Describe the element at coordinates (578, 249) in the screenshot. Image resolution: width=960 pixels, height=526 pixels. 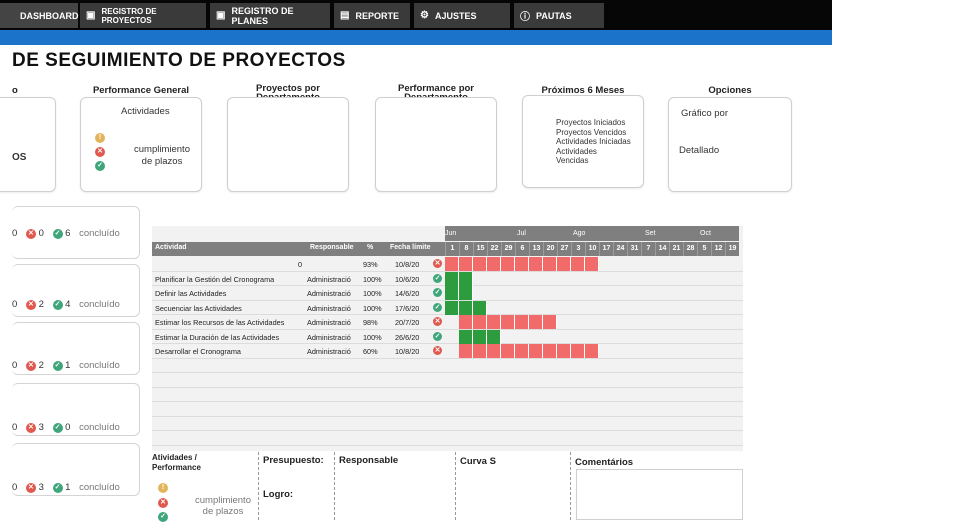
I see `gantt-day-label: 3` at that location.